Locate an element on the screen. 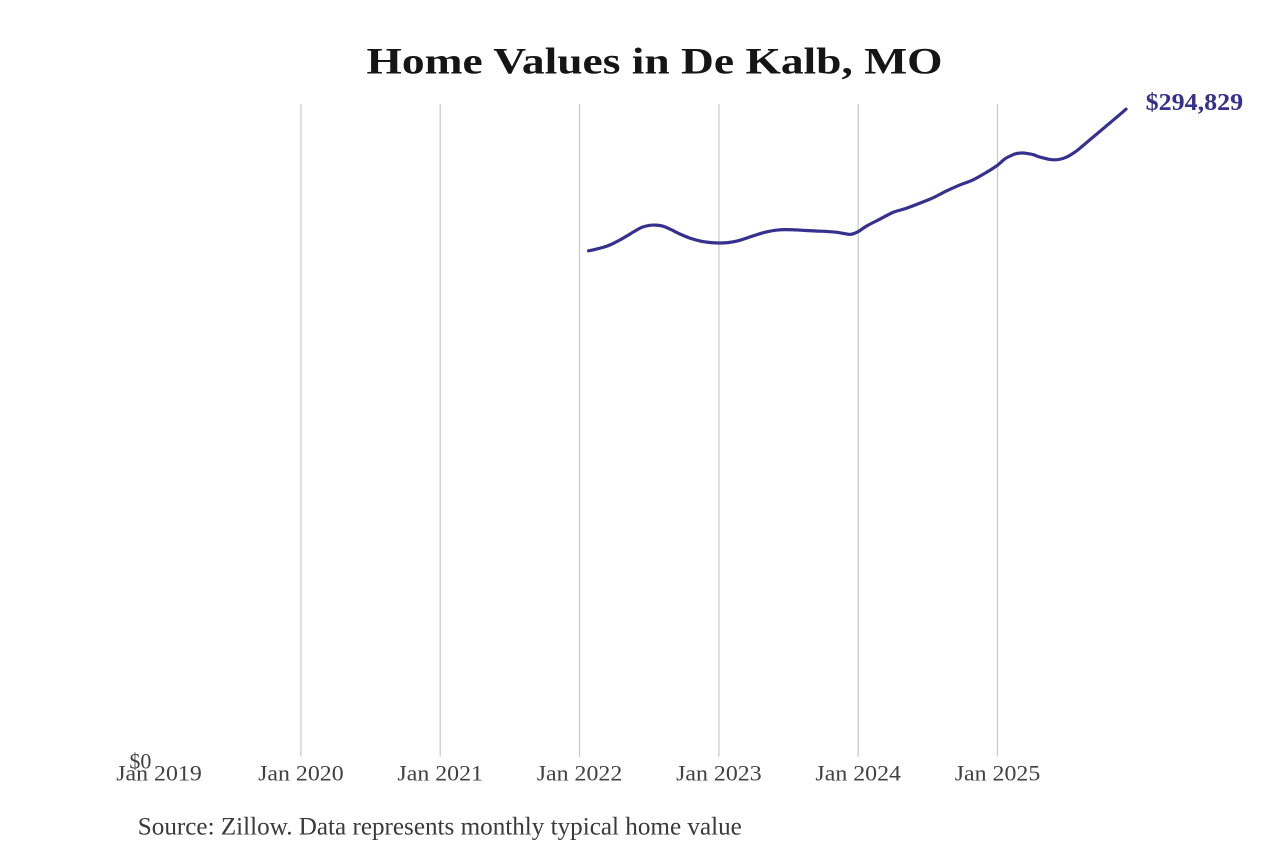 The width and height of the screenshot is (1280, 853). svg-text: Jan 2021 is located at coordinates (440, 773).